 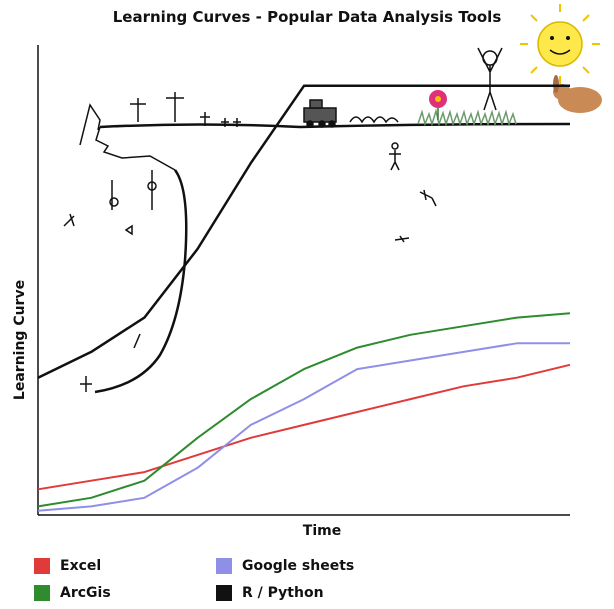 I want to click on legend-item-r-python: R / Python, so click(x=270, y=593).